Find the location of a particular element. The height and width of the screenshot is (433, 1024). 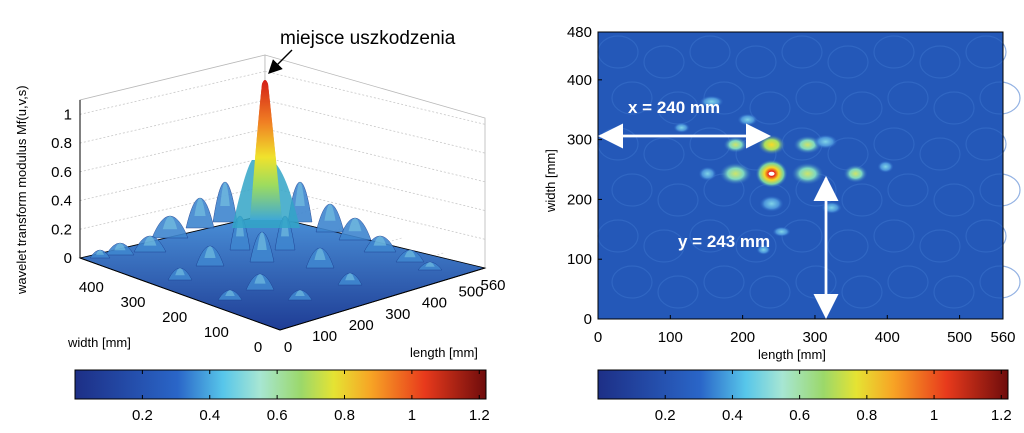

x-distance-label: x = 240 mm is located at coordinates (674, 107).